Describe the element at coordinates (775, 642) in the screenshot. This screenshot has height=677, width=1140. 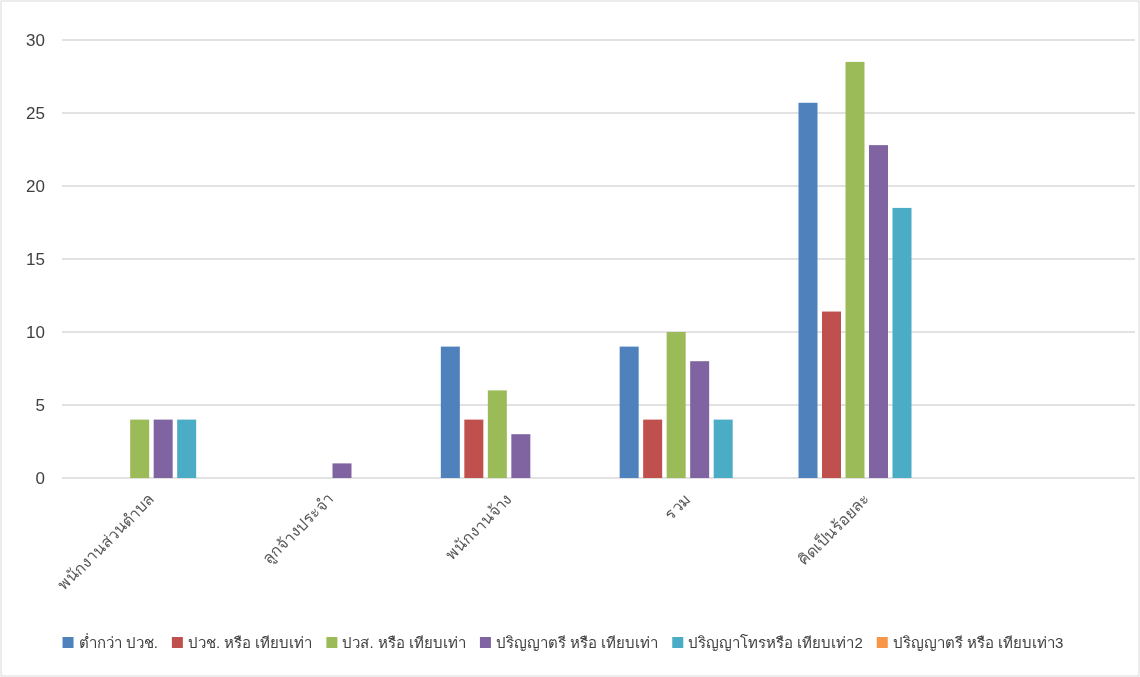
I see `legend-label: ปริญญาโทรหรือ เทียบเท่า2` at that location.